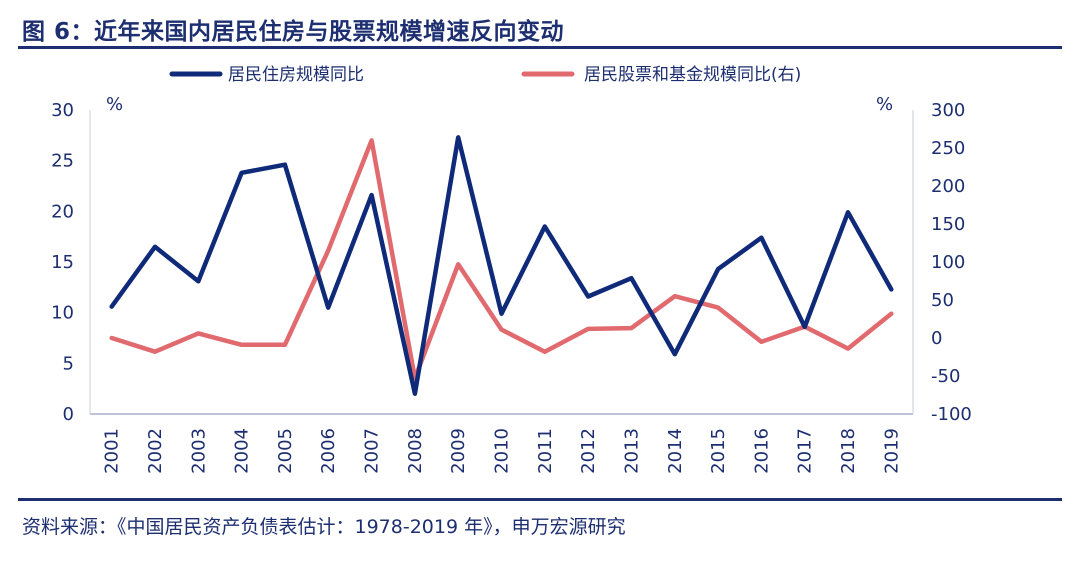 The height and width of the screenshot is (571, 1080). I want to click on right-tick-label: 200, so click(948, 186).